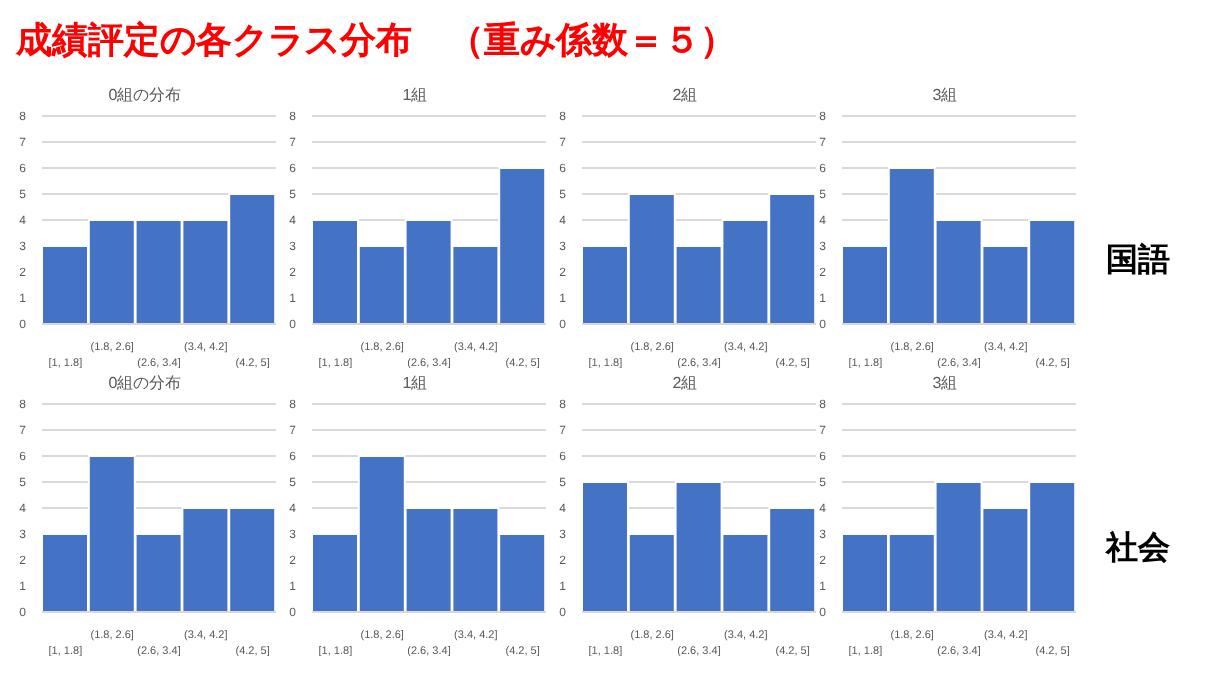 This screenshot has height=690, width=1228. Describe the element at coordinates (1138, 549) in the screenshot. I see `text: 社会` at that location.